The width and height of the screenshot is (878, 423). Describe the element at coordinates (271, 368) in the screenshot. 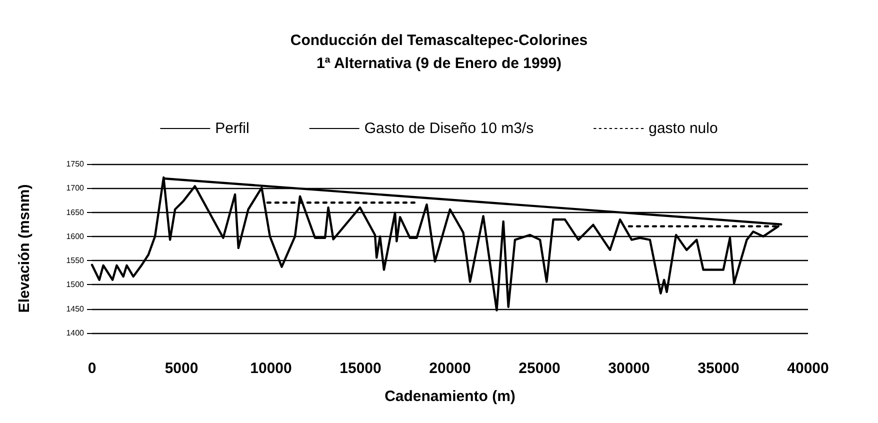

I see `x-tick-label: 10000` at that location.